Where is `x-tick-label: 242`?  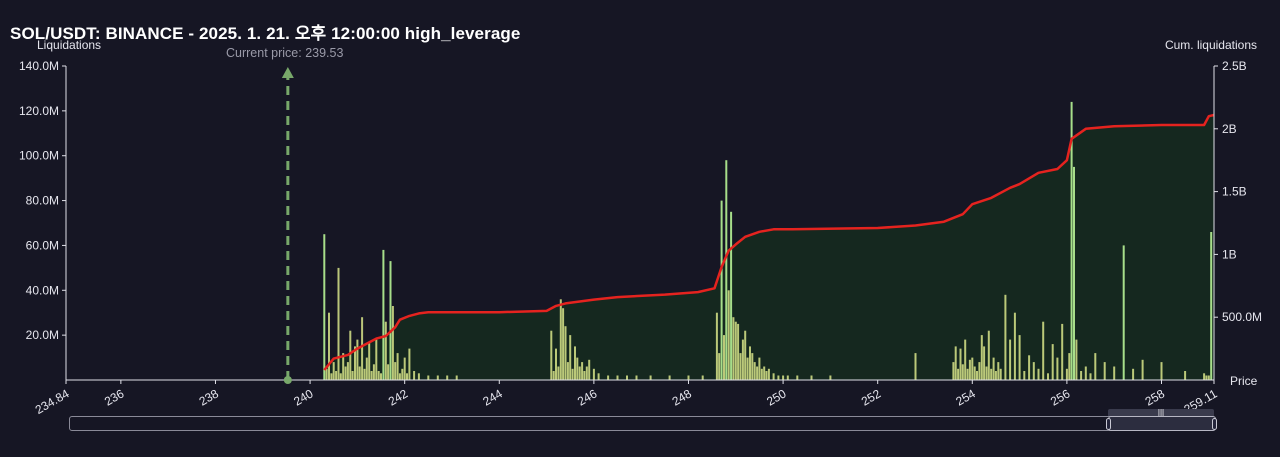 x-tick-label: 242 is located at coordinates (398, 397).